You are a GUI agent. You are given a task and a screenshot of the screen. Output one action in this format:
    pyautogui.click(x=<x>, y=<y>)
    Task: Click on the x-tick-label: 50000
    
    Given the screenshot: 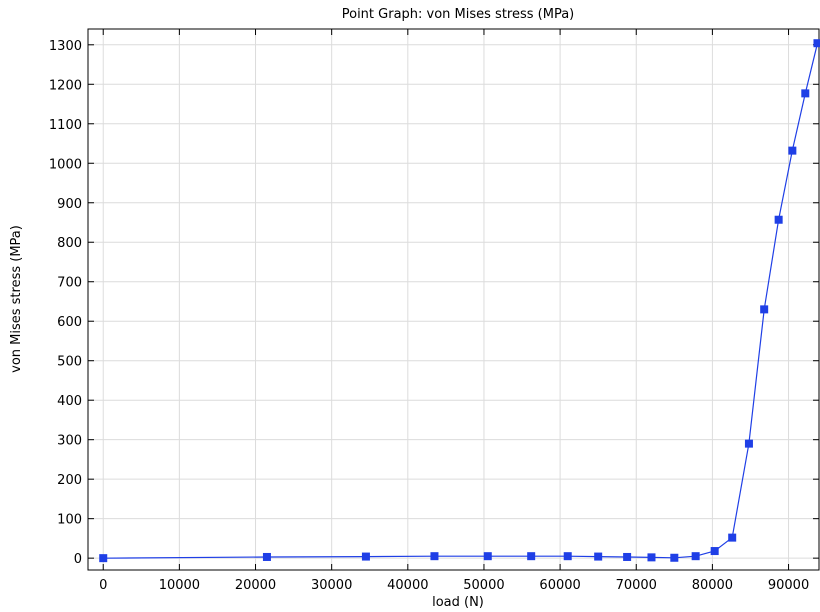 What is the action you would take?
    pyautogui.click(x=483, y=585)
    